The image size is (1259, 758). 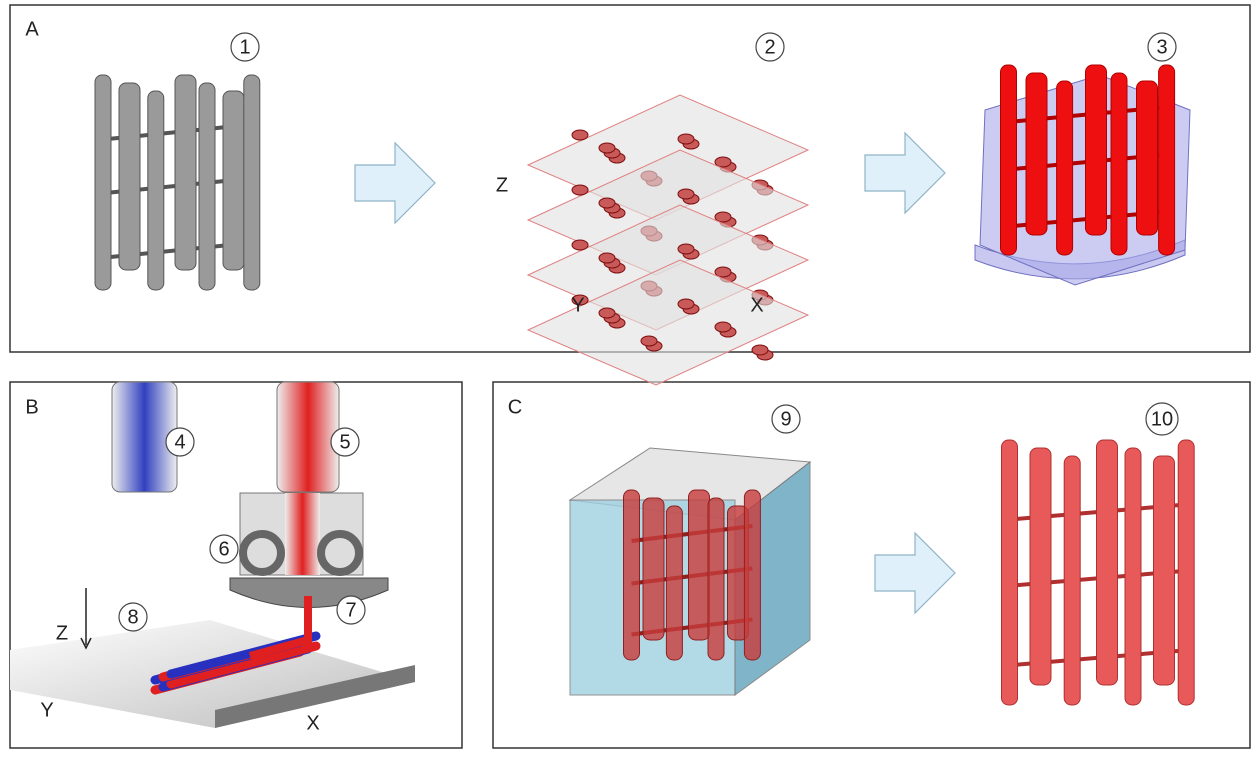 What do you see at coordinates (86, 643) in the screenshot?
I see `z-arrow-head` at bounding box center [86, 643].